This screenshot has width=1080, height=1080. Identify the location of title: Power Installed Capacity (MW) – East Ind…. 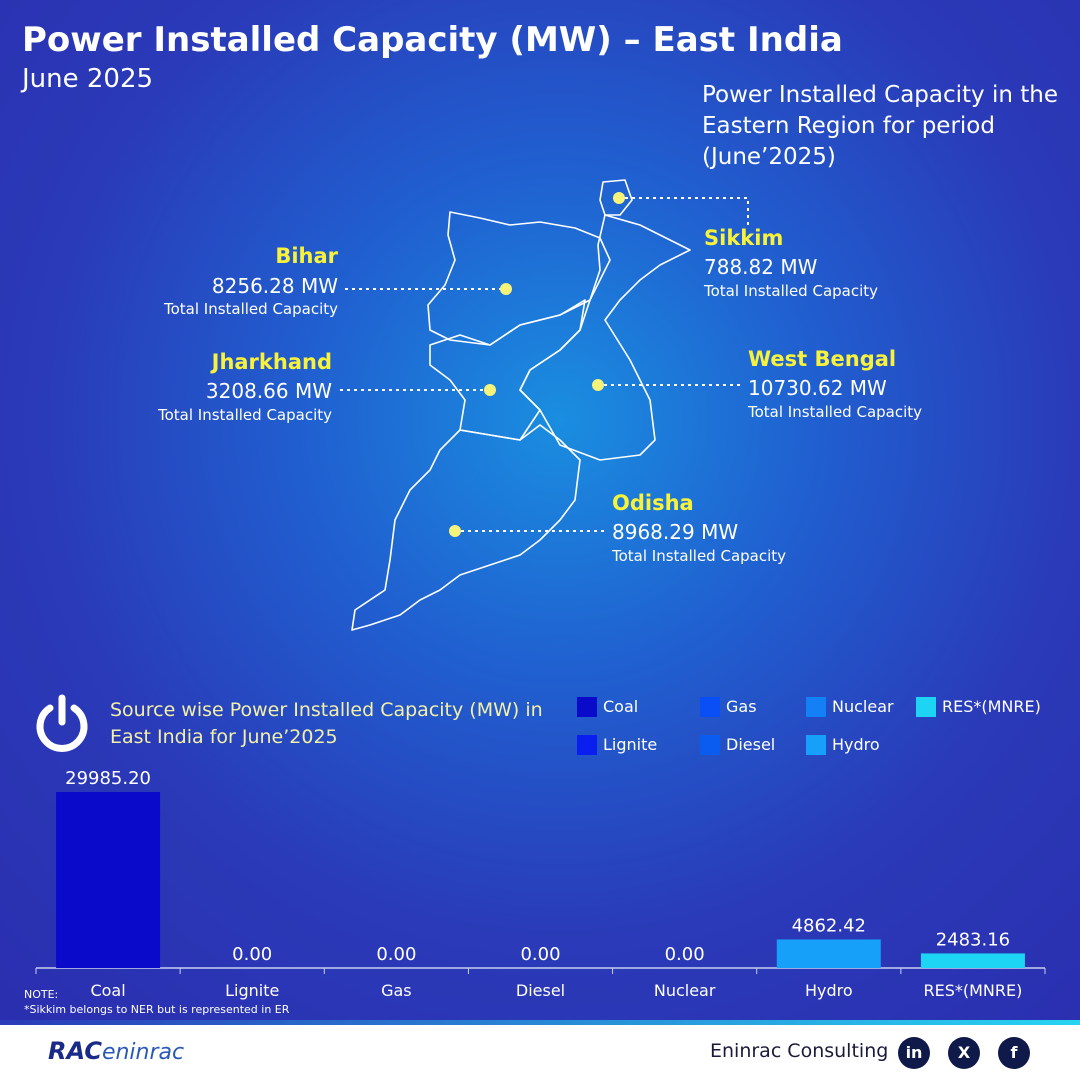
(432, 40).